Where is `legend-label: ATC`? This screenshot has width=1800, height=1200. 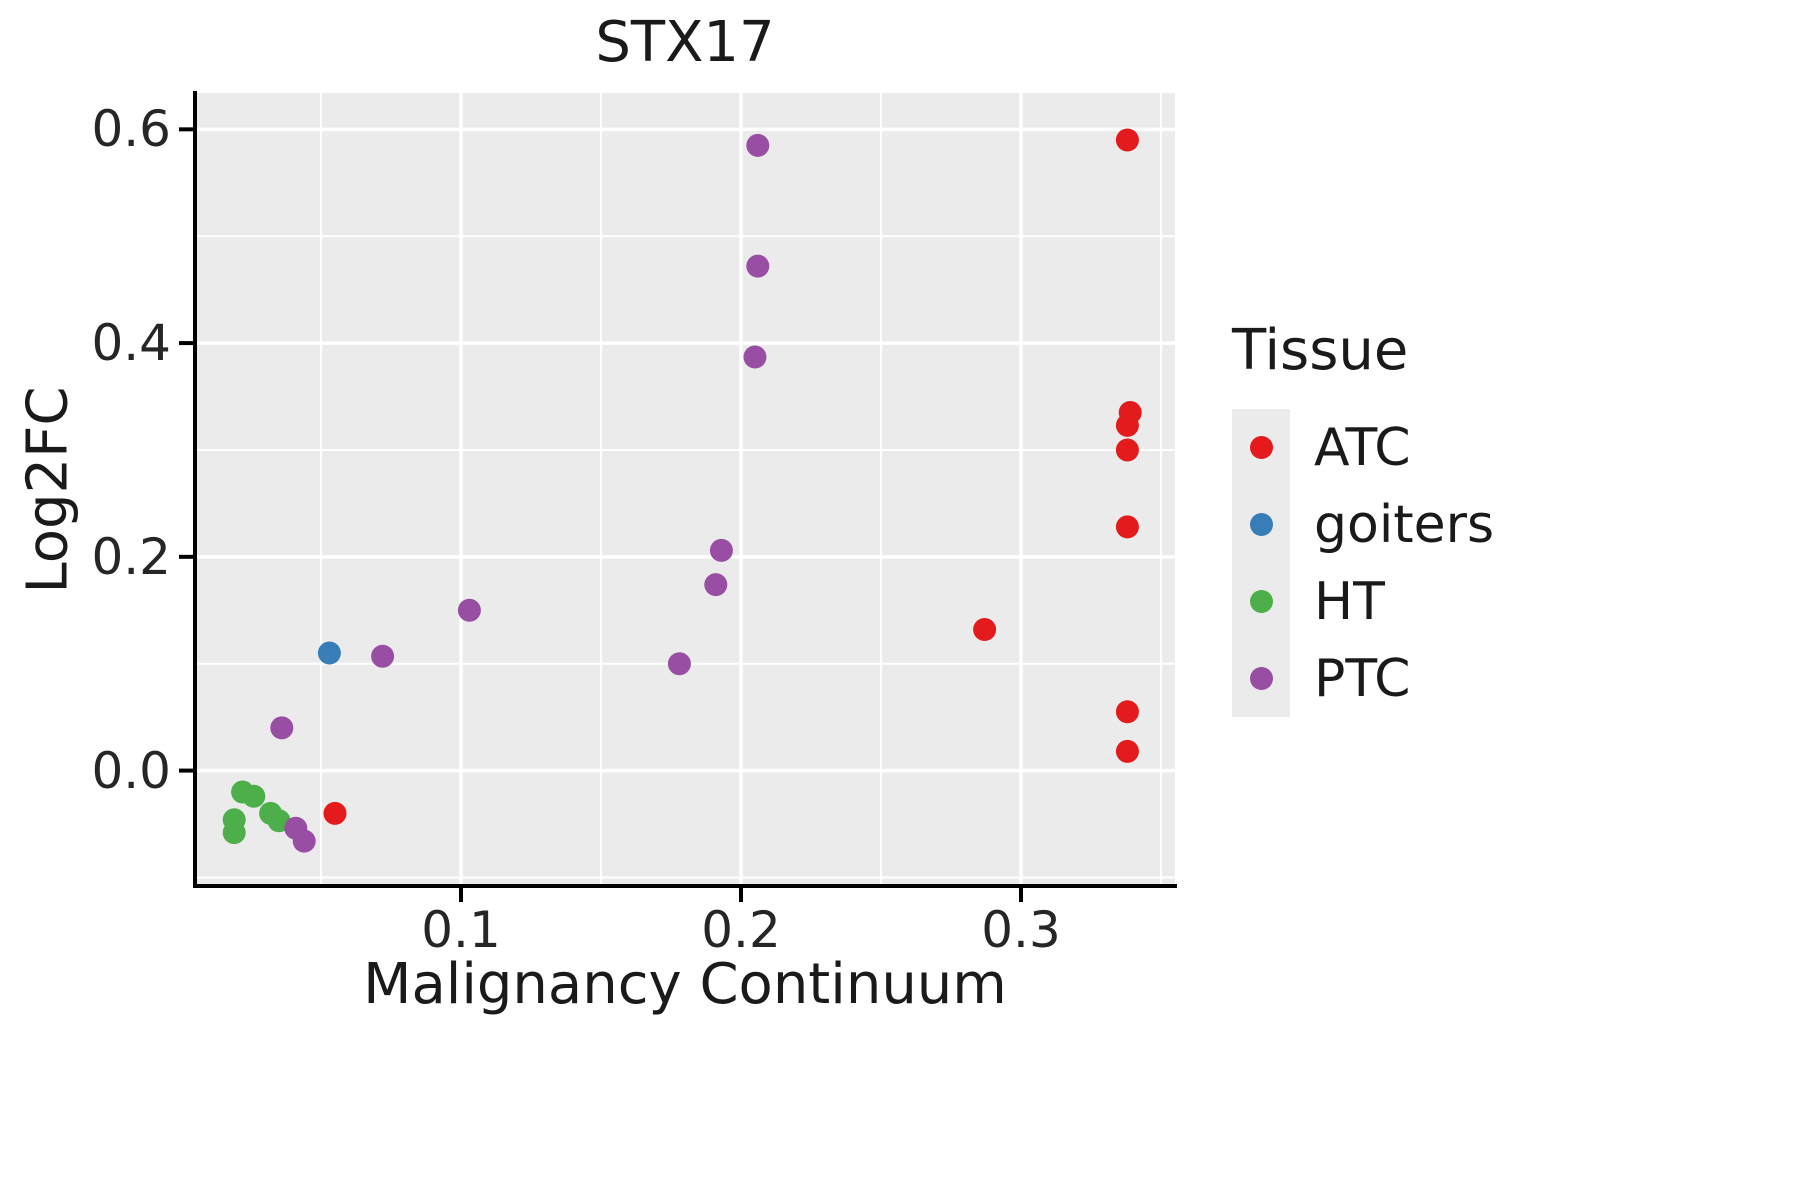
legend-label: ATC is located at coordinates (1362, 447).